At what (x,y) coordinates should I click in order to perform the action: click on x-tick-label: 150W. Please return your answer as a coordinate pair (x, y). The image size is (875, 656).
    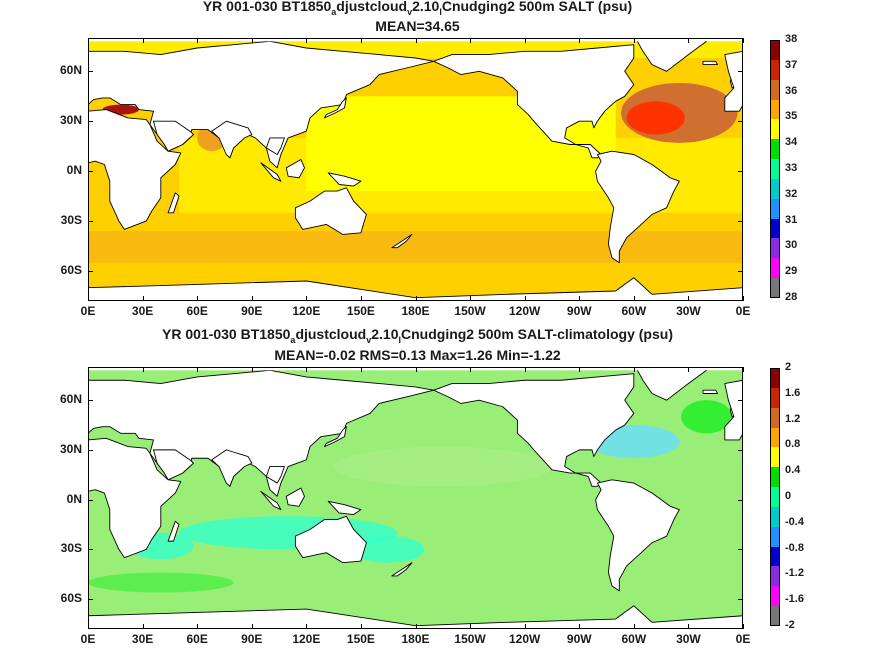
    Looking at the image, I should click on (470, 639).